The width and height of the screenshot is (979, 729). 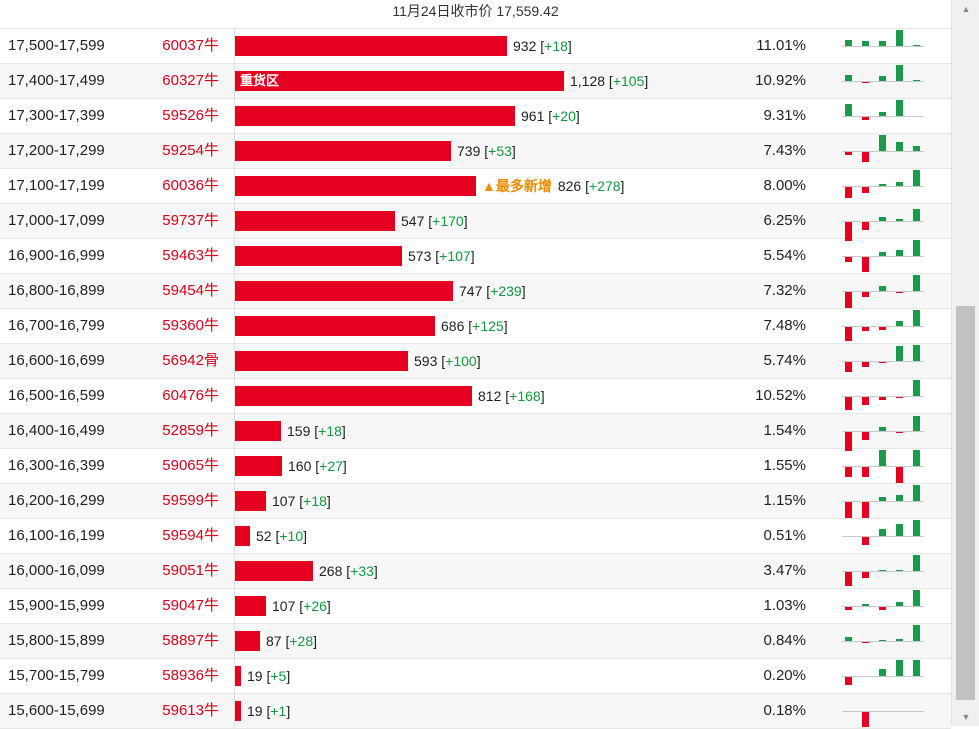 I want to click on table-row: 16,600-16,699 56942骨 593 [+100] 5.74%, so click(x=475, y=361).